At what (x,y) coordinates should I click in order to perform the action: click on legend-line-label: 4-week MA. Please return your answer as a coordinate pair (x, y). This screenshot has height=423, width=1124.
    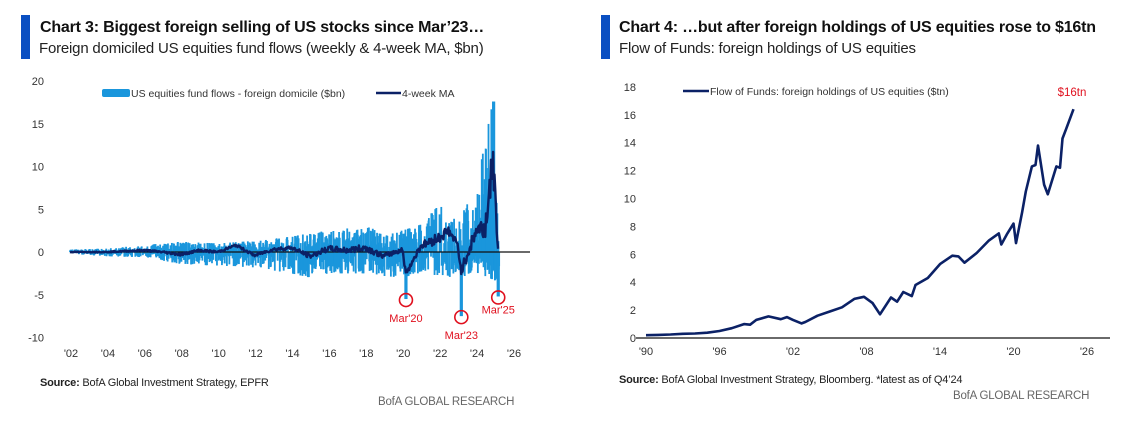
    Looking at the image, I should click on (428, 94).